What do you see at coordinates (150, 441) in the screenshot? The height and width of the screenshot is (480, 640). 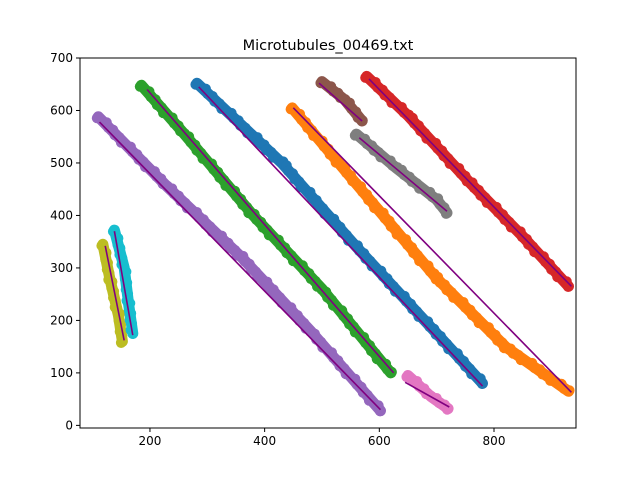 I see `x-tick-label: 200` at bounding box center [150, 441].